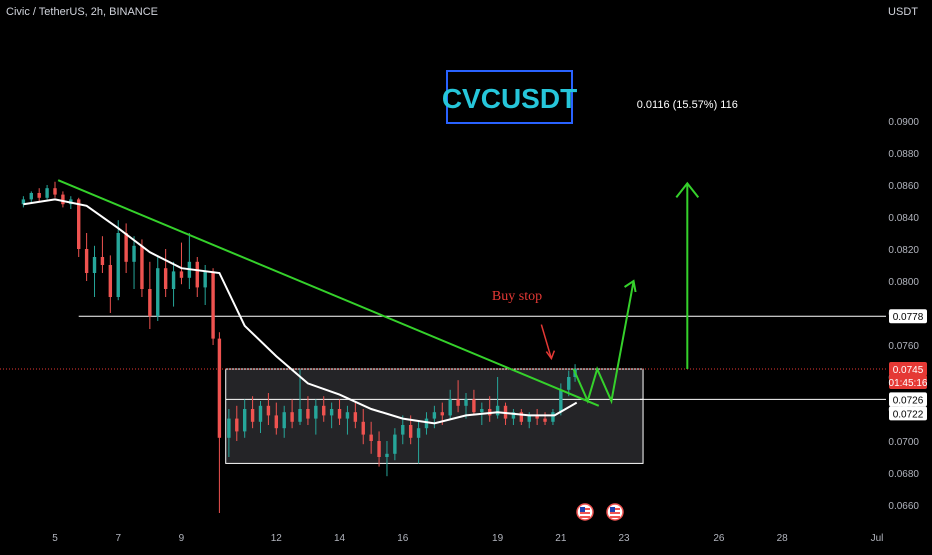 This screenshot has width=932, height=555. What do you see at coordinates (903, 282) in the screenshot?
I see `price-tick-label: 0.0800` at bounding box center [903, 282].